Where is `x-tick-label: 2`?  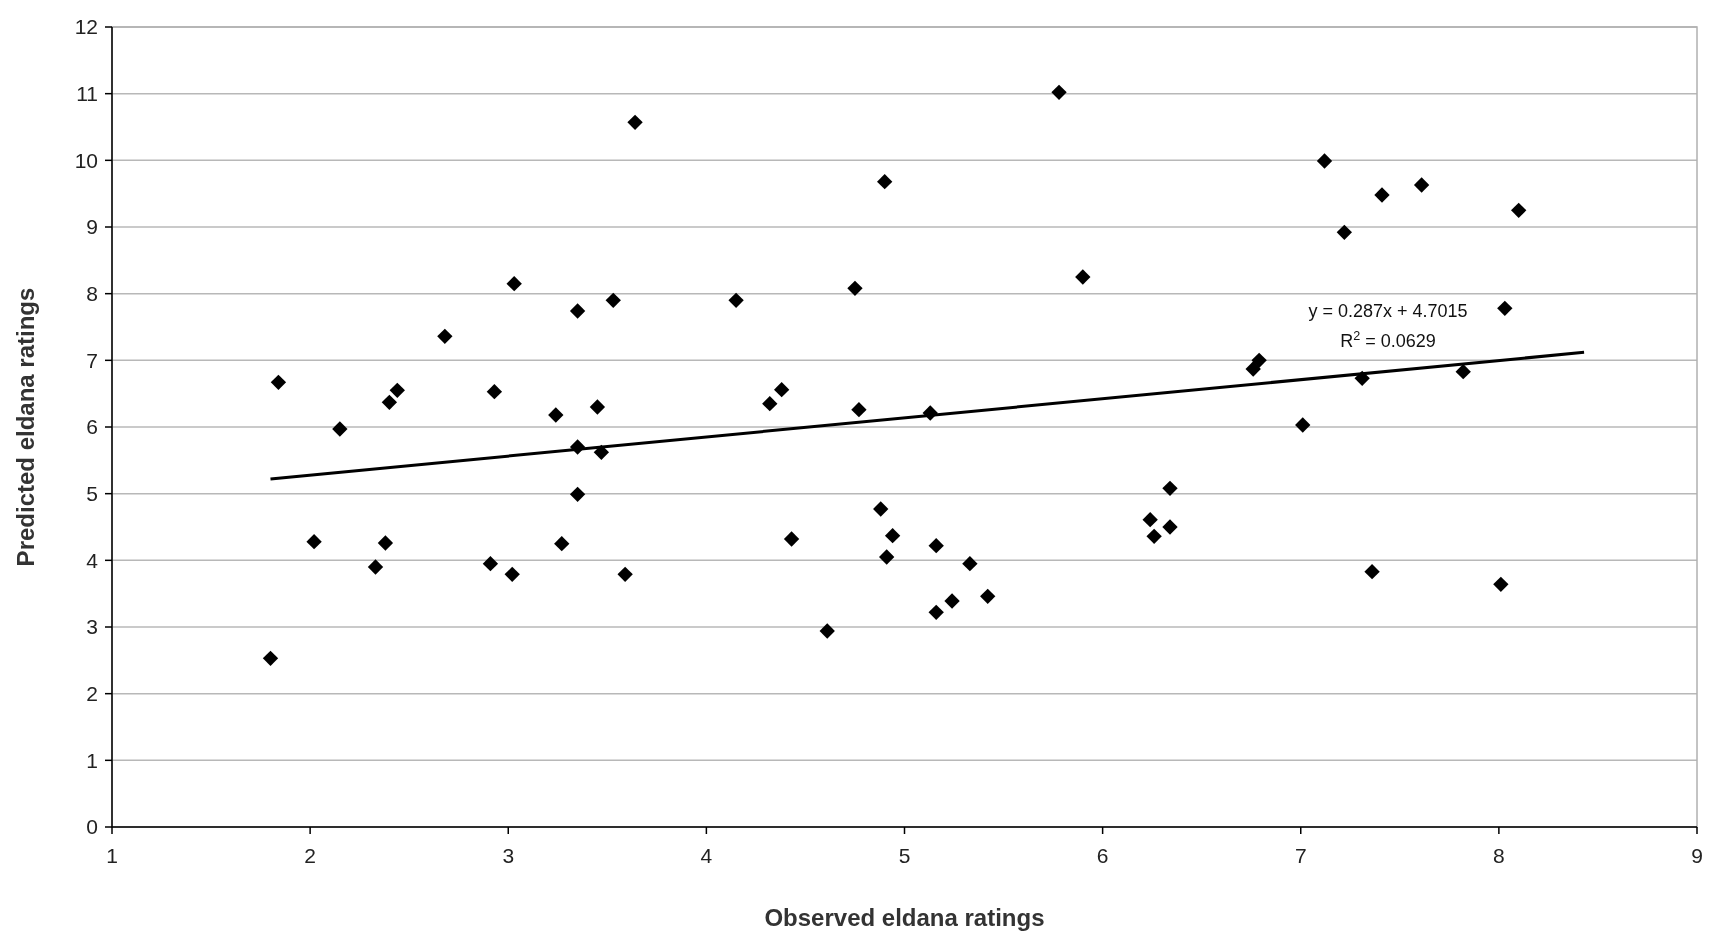 x-tick-label: 2 is located at coordinates (310, 855).